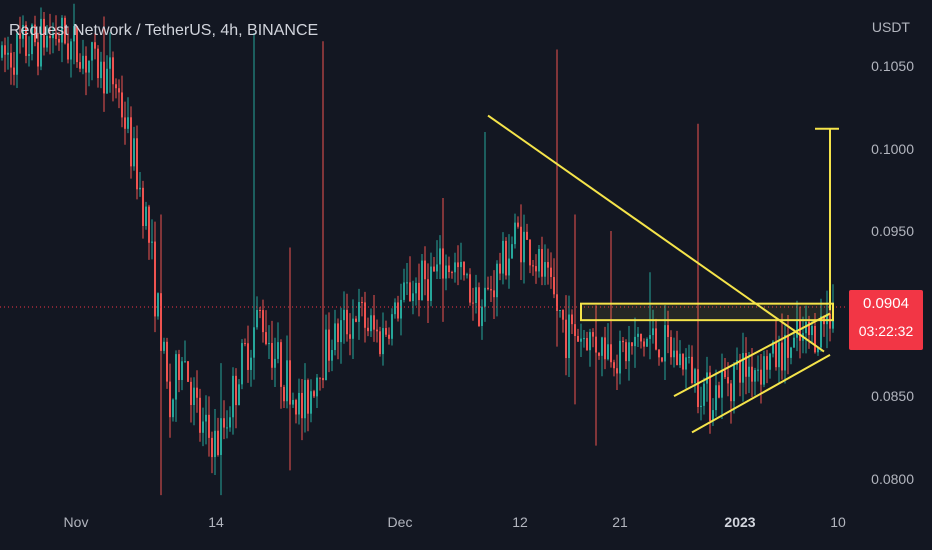 This screenshot has width=932, height=550. What do you see at coordinates (707, 312) in the screenshot?
I see `resistance-zone` at bounding box center [707, 312].